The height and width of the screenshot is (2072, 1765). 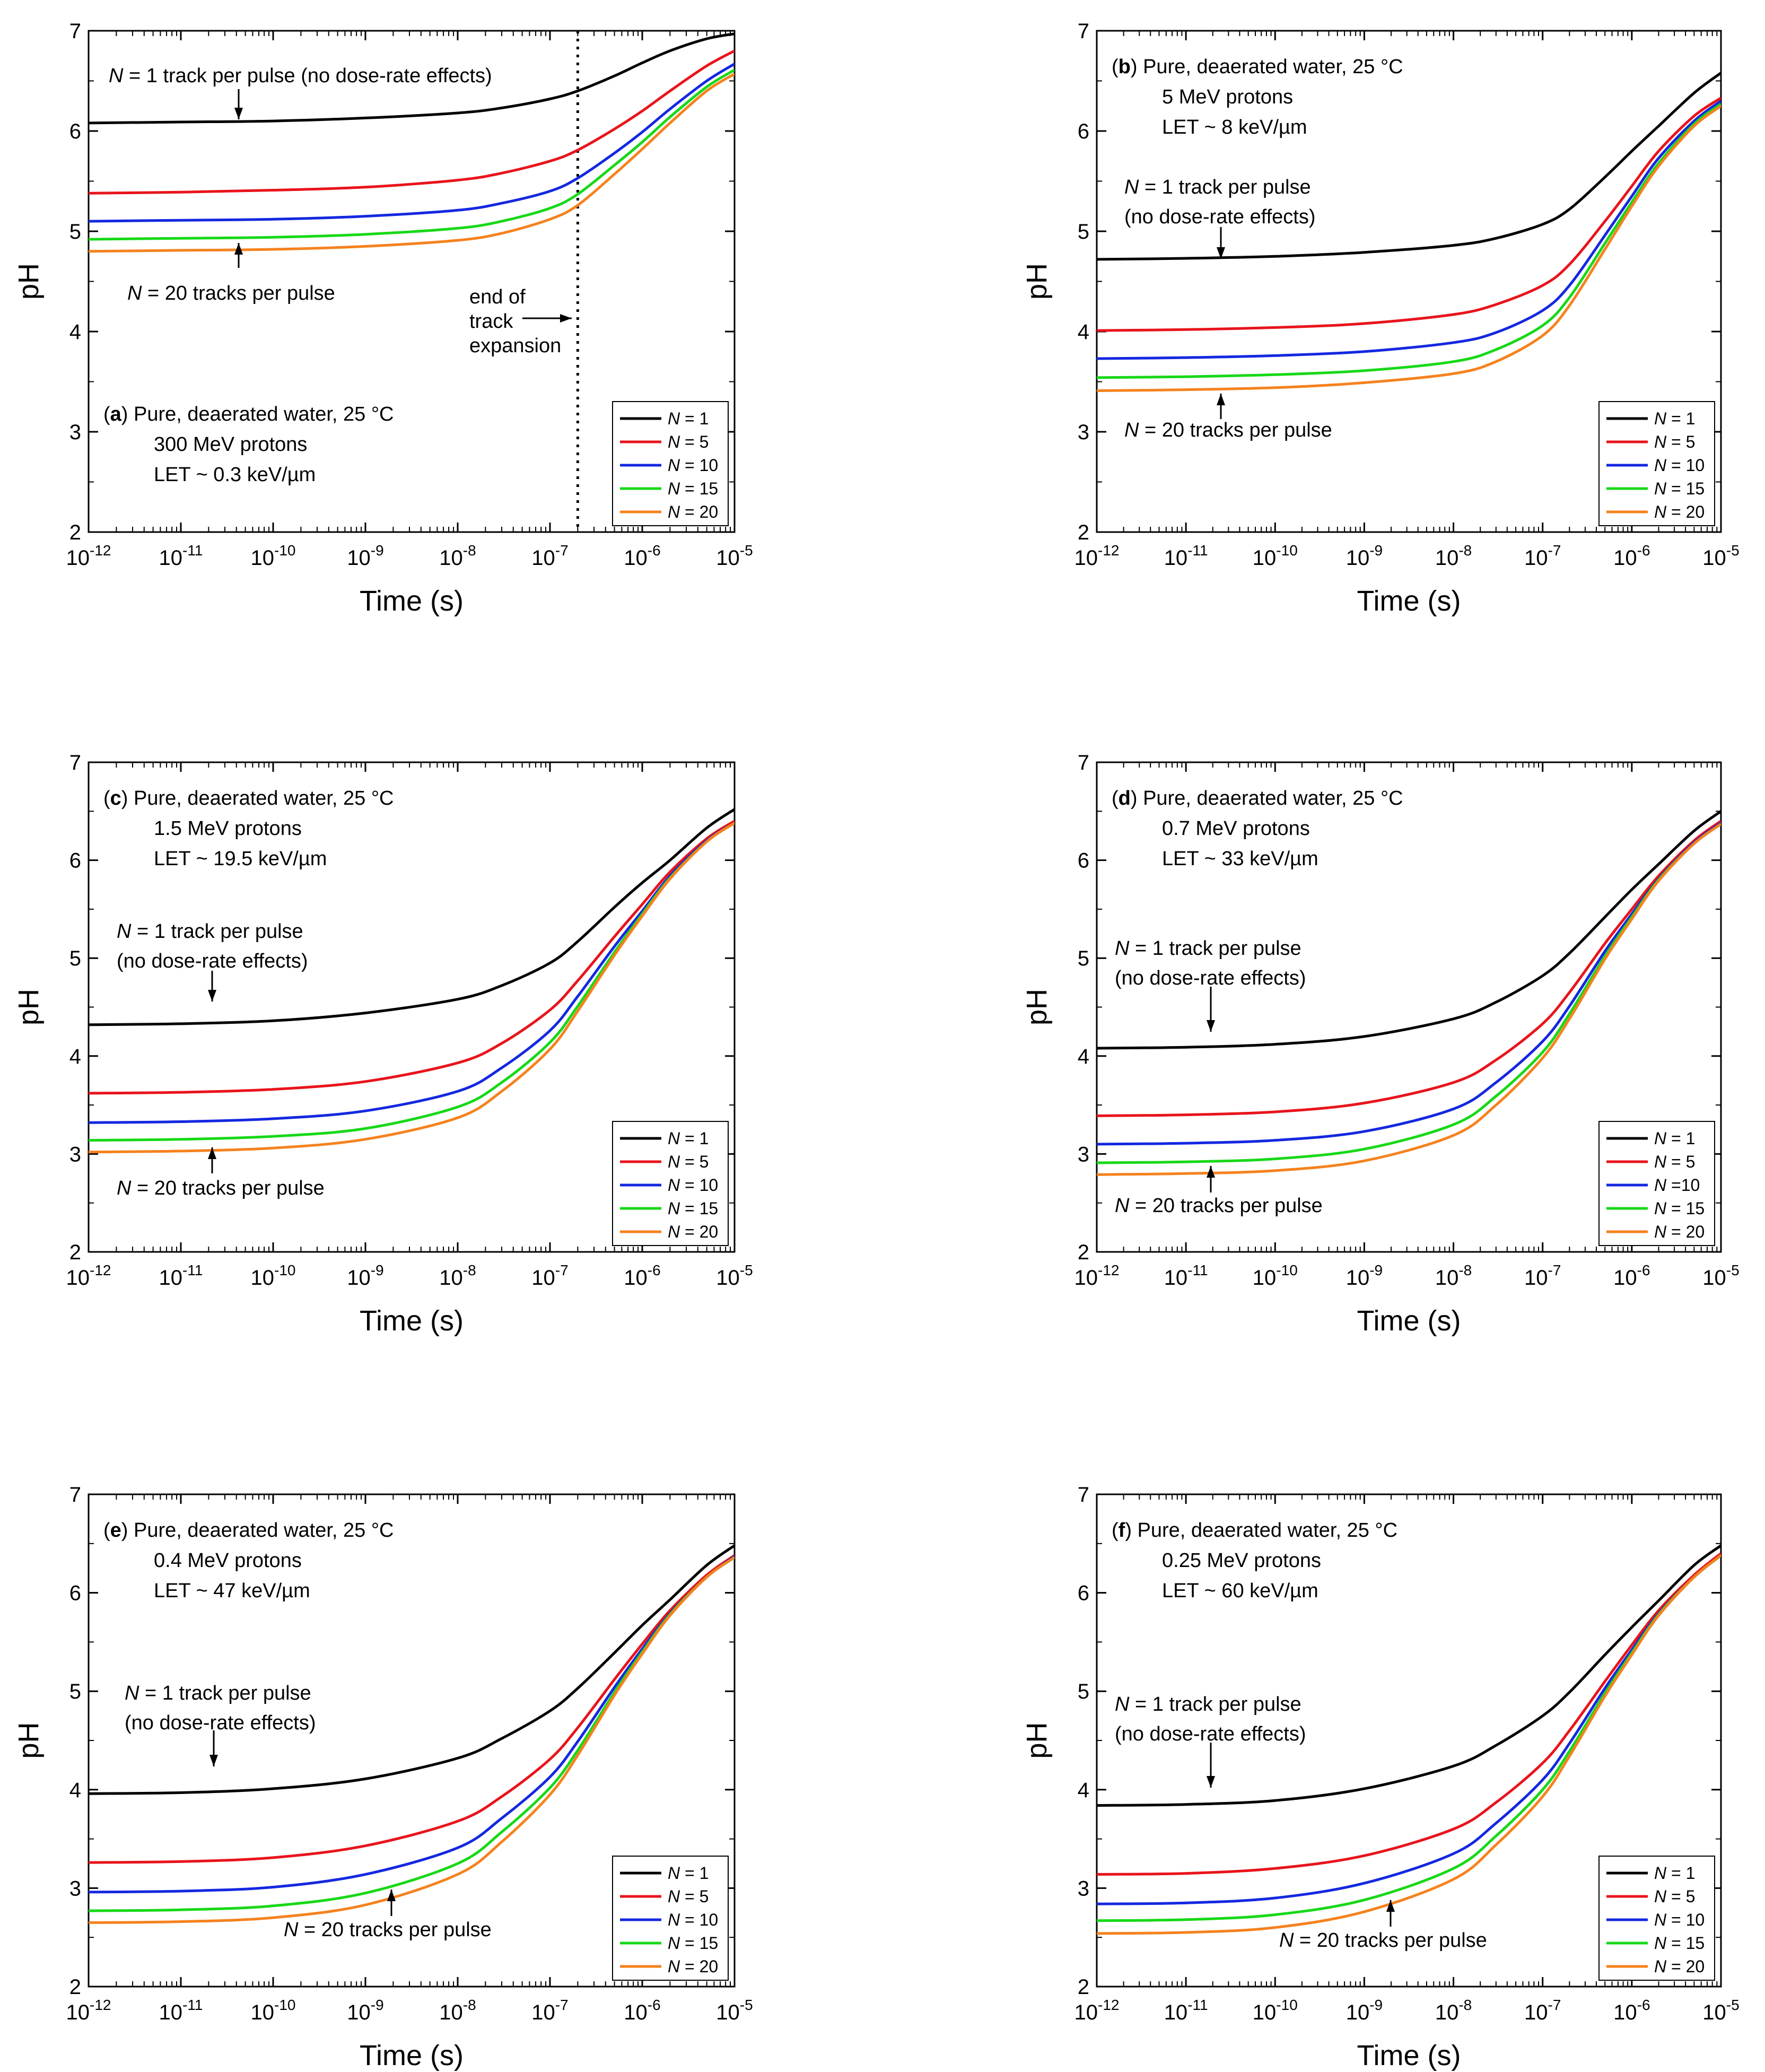 What do you see at coordinates (1275, 1276) in the screenshot?
I see `panel-d-xtick-label: 10⁻¹⁰` at bounding box center [1275, 1276].